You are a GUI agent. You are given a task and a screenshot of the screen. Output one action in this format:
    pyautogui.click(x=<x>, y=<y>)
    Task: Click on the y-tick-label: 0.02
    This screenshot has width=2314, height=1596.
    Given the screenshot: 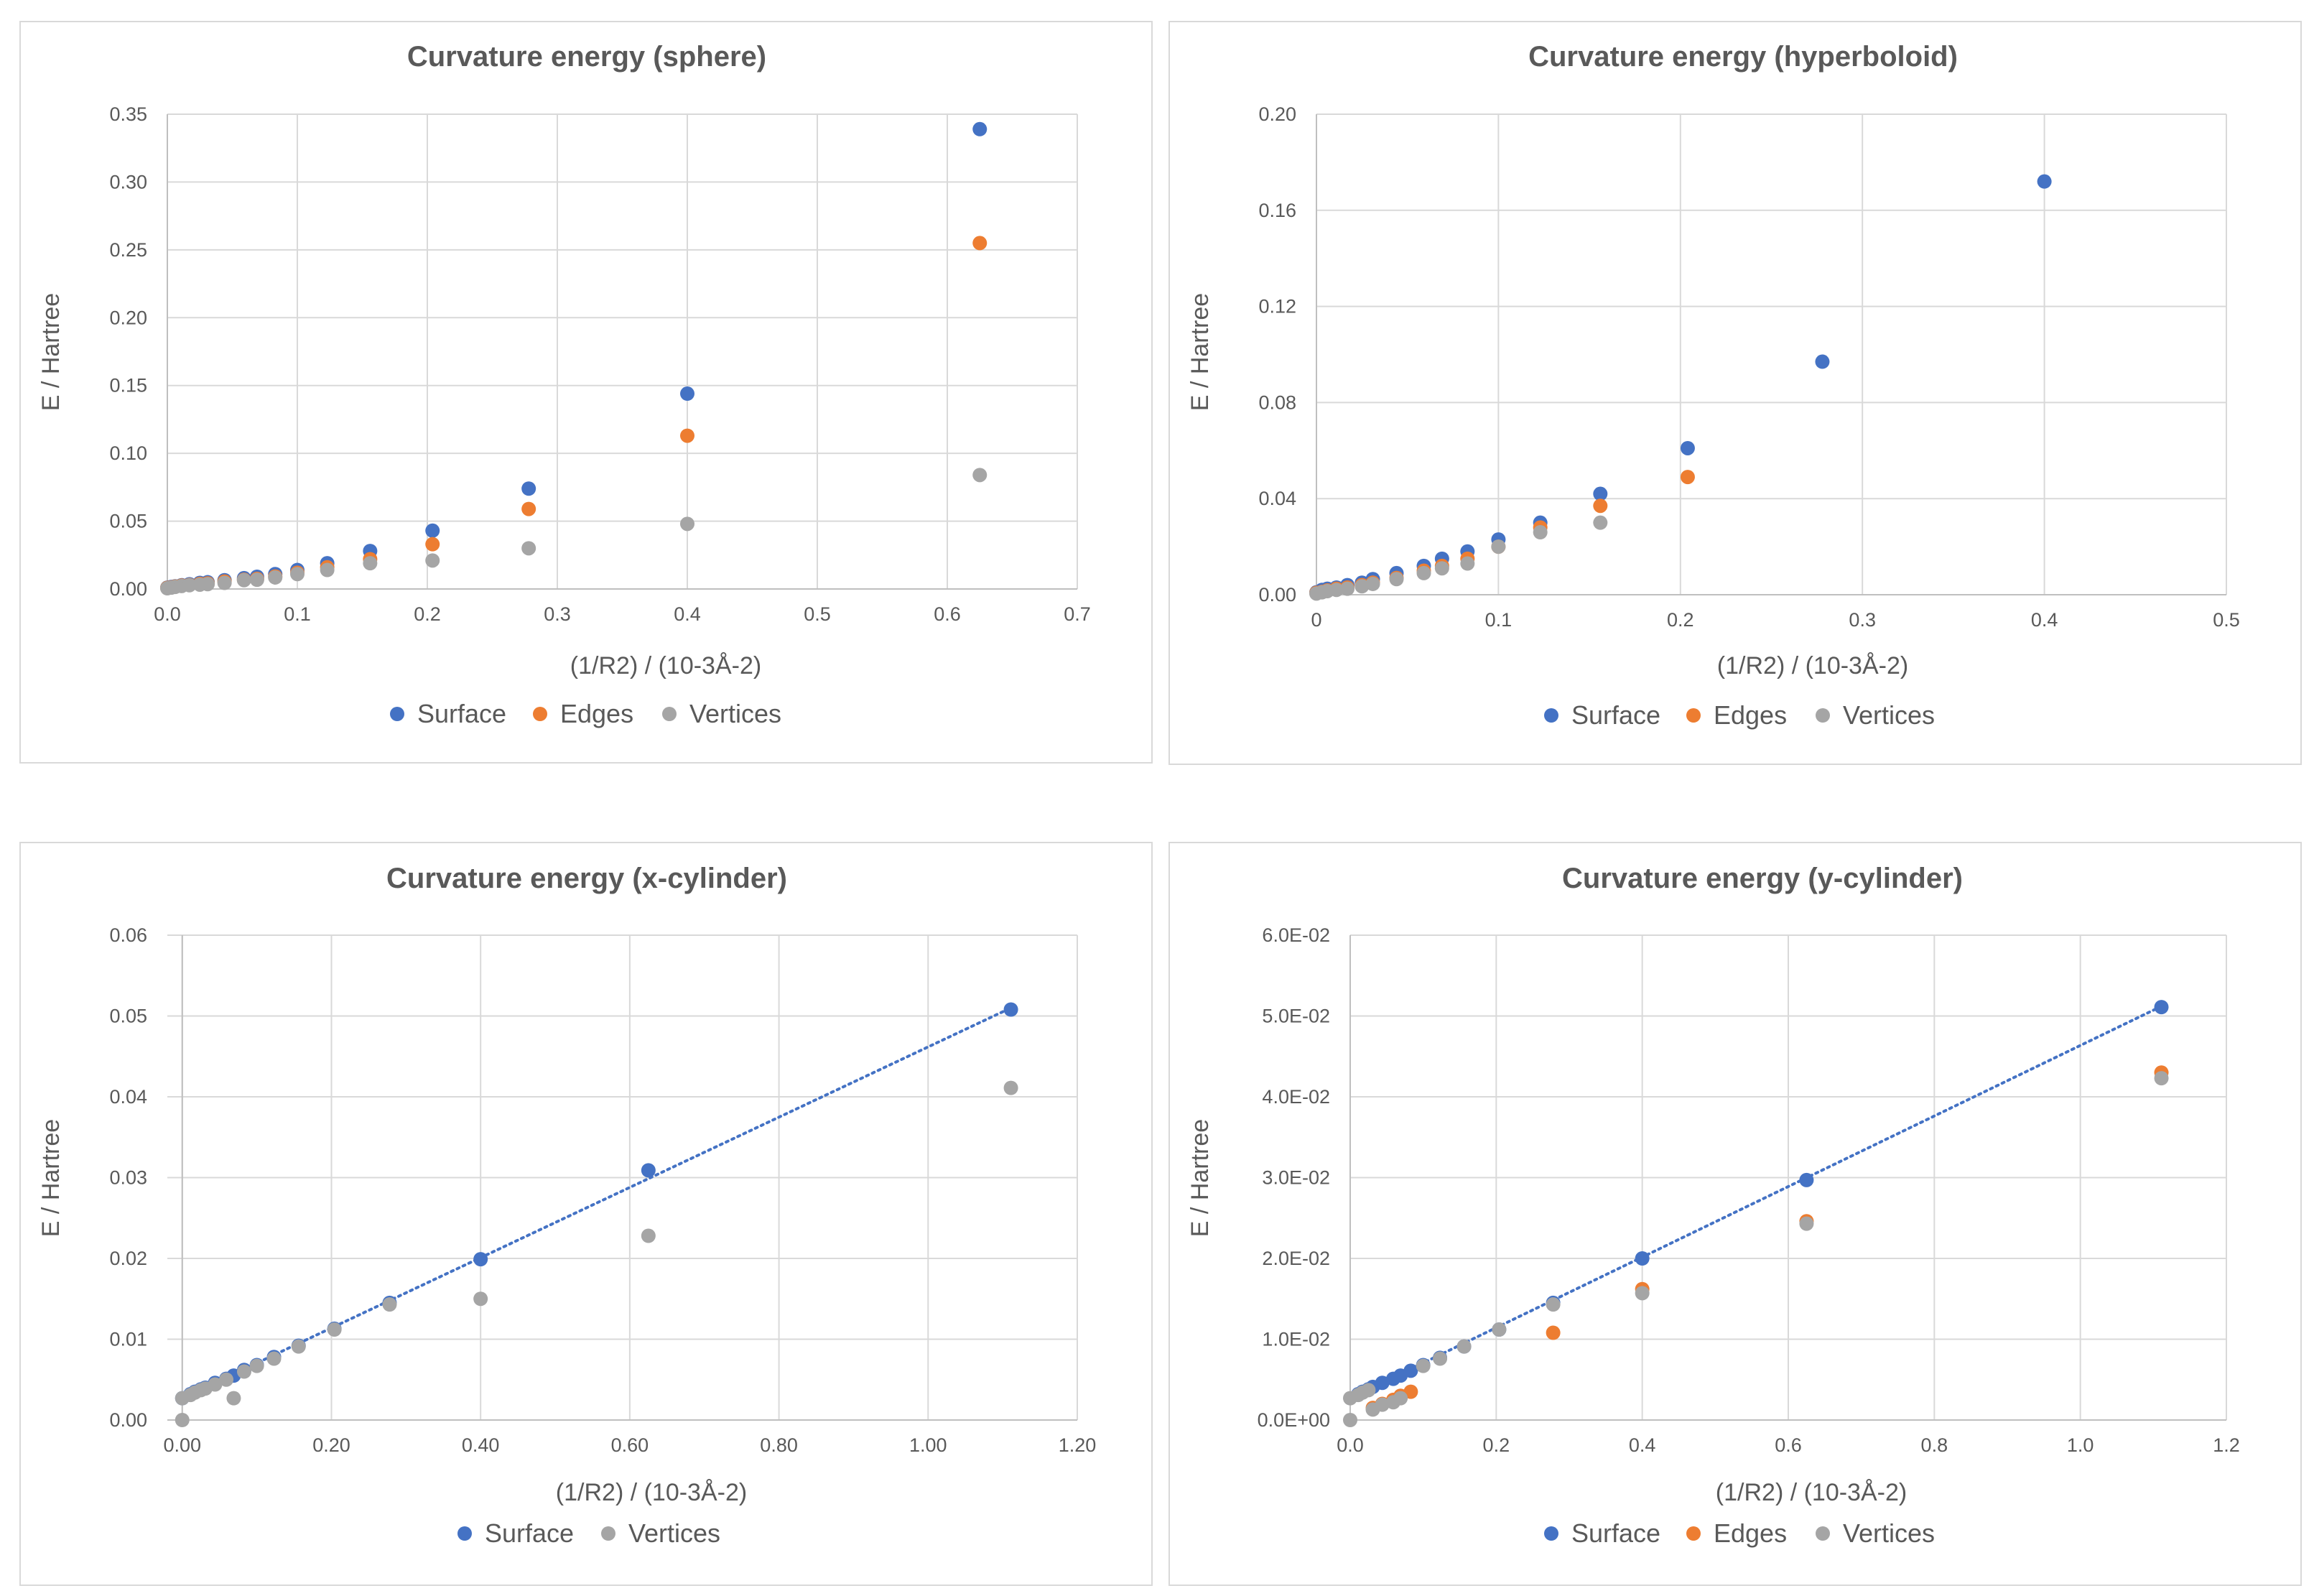 What is the action you would take?
    pyautogui.click(x=128, y=1258)
    